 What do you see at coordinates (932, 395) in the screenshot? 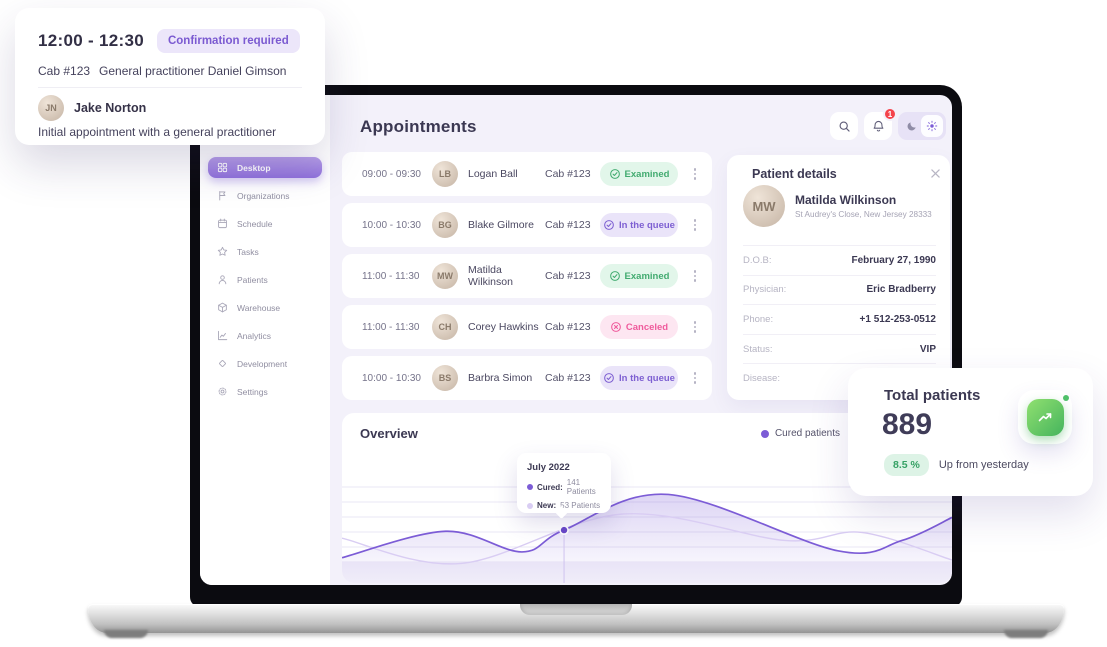
I see `total-patients-title: Total patients` at bounding box center [932, 395].